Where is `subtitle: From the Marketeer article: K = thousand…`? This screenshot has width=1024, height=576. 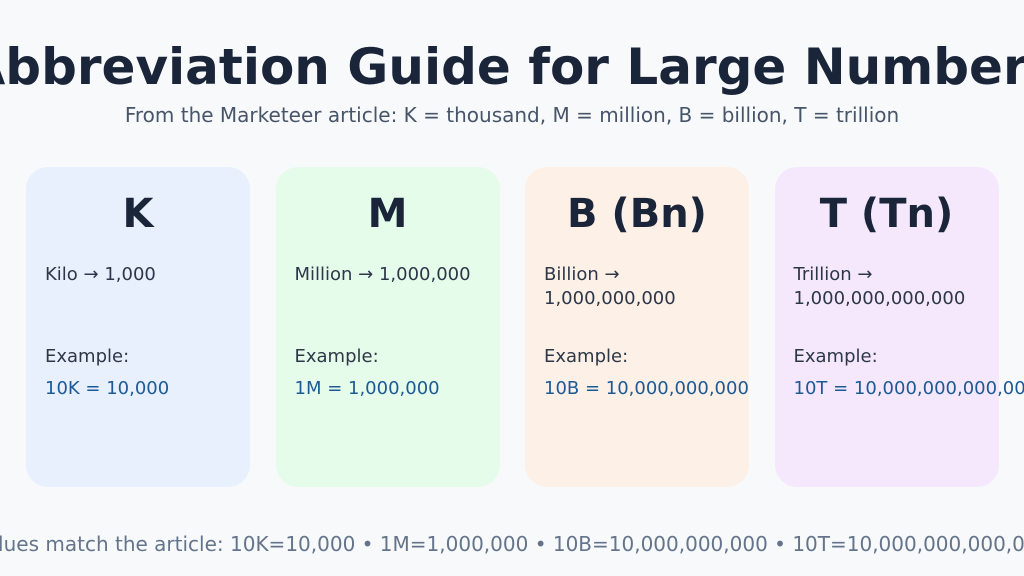 subtitle: From the Marketeer article: K = thousand… is located at coordinates (512, 115).